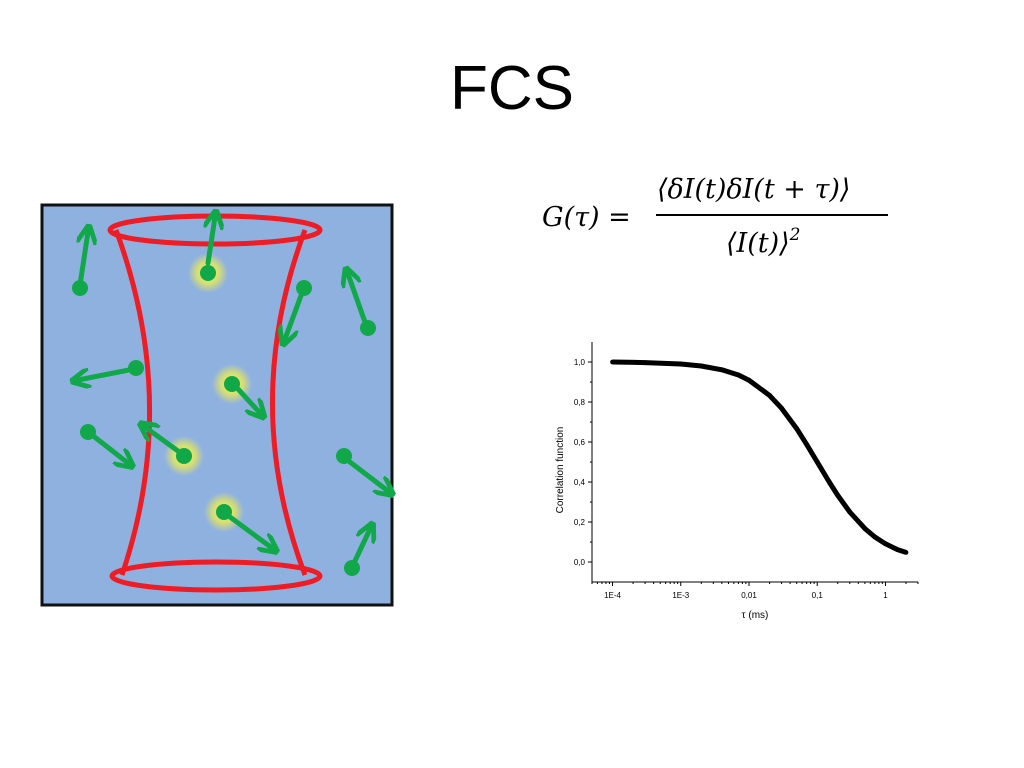 The height and width of the screenshot is (768, 1024). I want to click on chart-axes: 0,0 0,2 0,4 0,6 0,8 1,0 1E-4 1E-3 0,01 0,1 1, so click(746, 471).